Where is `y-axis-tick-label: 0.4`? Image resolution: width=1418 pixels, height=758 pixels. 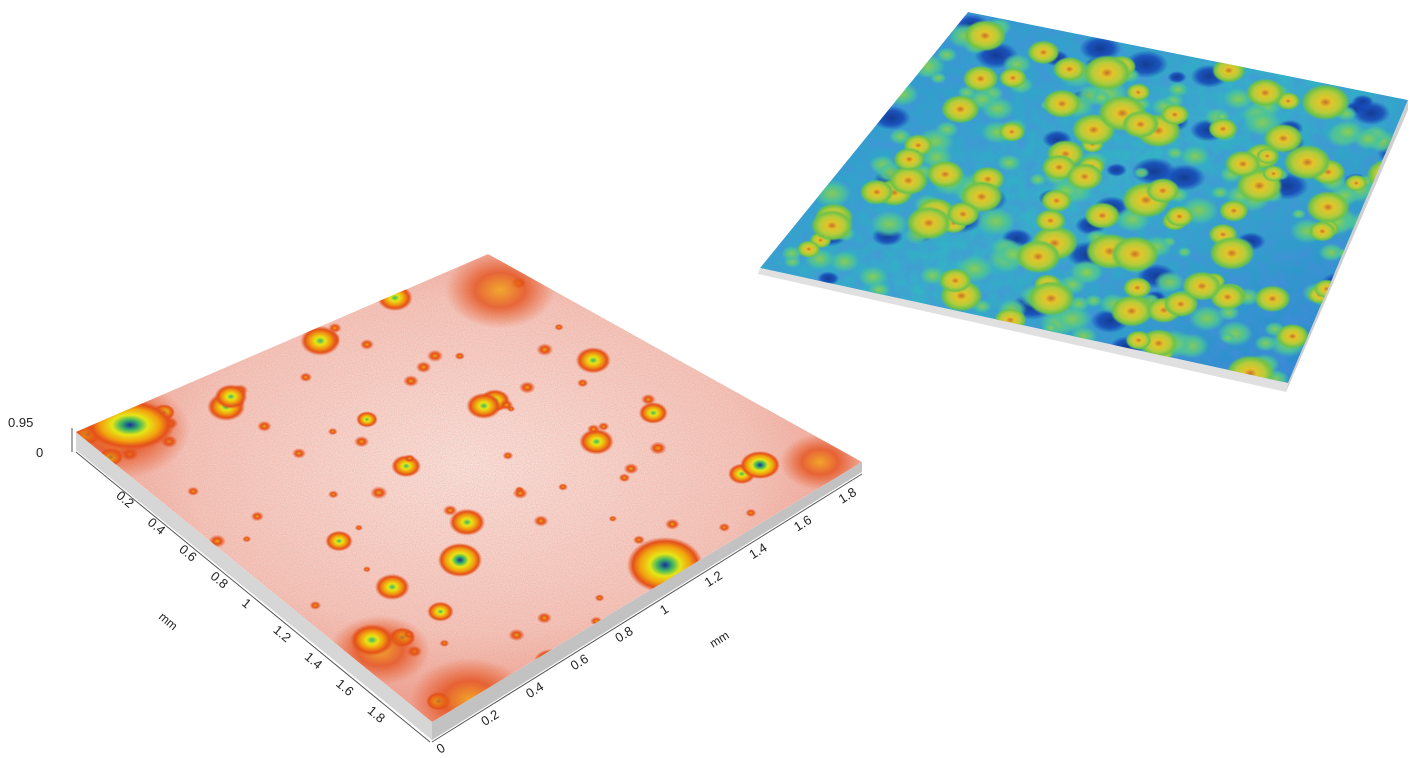 y-axis-tick-label: 0.4 is located at coordinates (534, 690).